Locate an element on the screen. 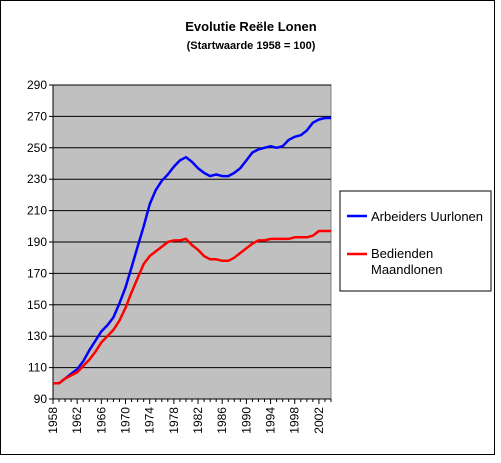 This screenshot has height=463, width=501. legend-box is located at coordinates (415, 241).